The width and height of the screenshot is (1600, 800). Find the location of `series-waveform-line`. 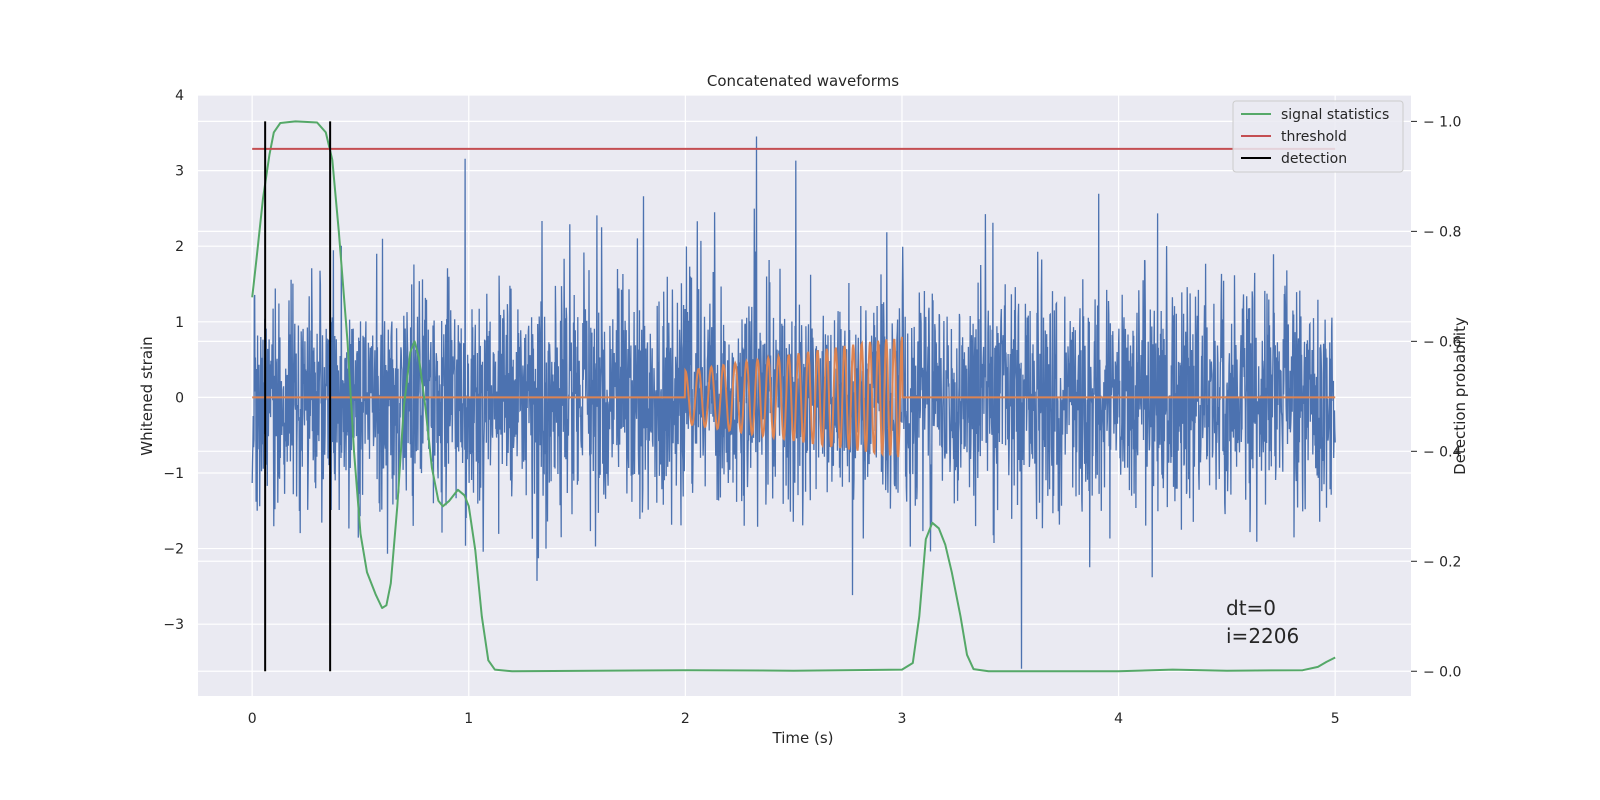

series-waveform-line is located at coordinates (794, 397).